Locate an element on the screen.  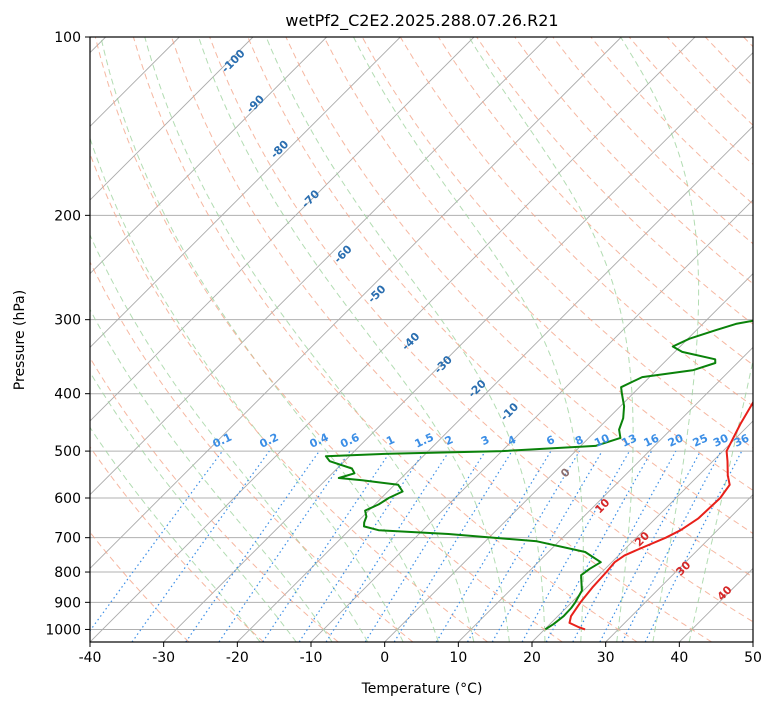
chart-title: wetPf2_C2E2.2025.288.07.26.R21 is located at coordinates (421, 21).